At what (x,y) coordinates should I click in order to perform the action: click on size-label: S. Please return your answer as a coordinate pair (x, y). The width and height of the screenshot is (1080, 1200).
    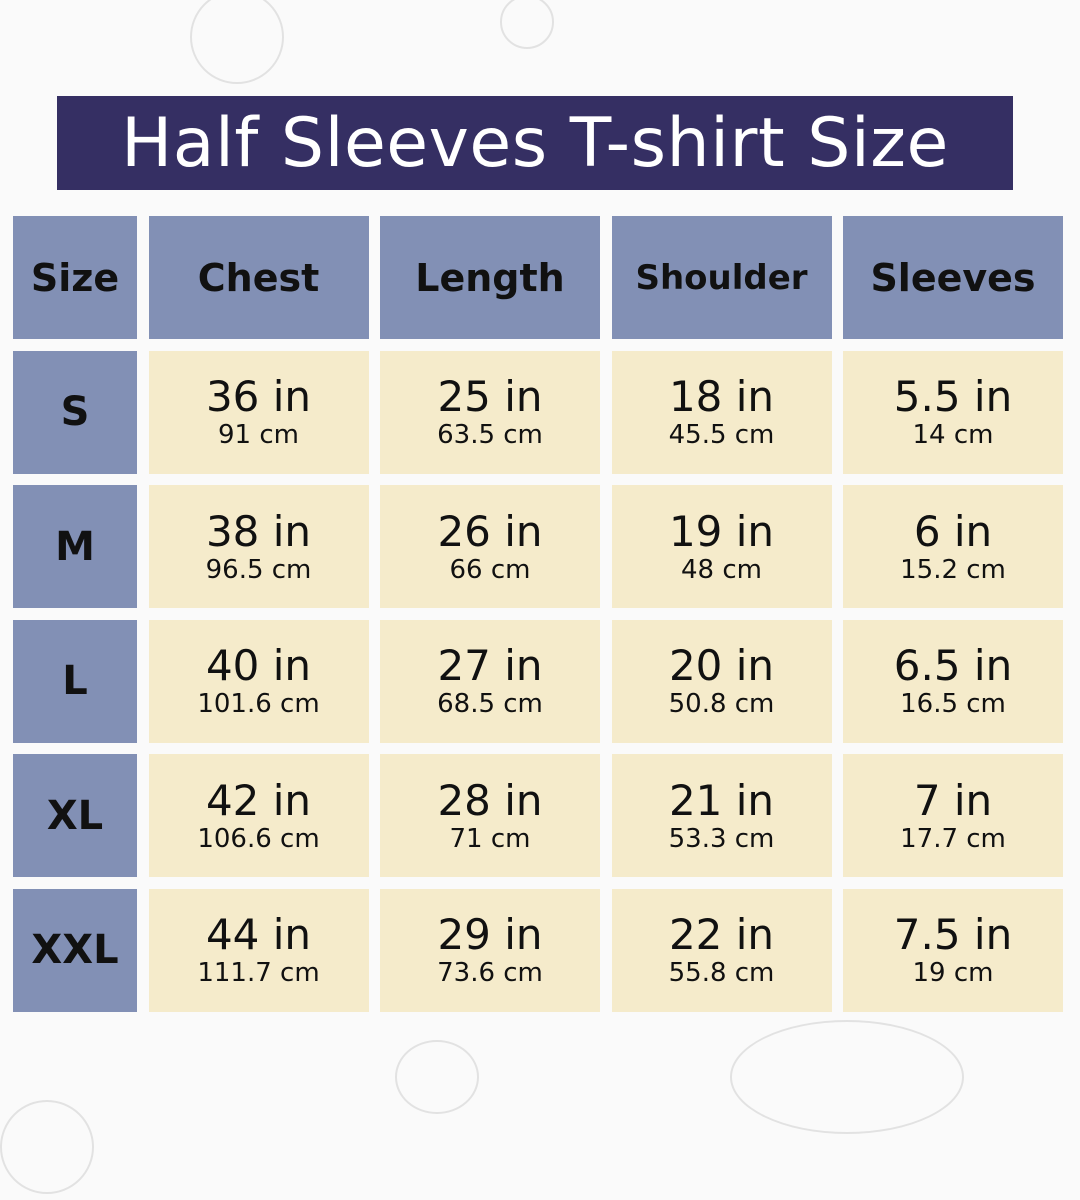
    Looking at the image, I should click on (75, 412).